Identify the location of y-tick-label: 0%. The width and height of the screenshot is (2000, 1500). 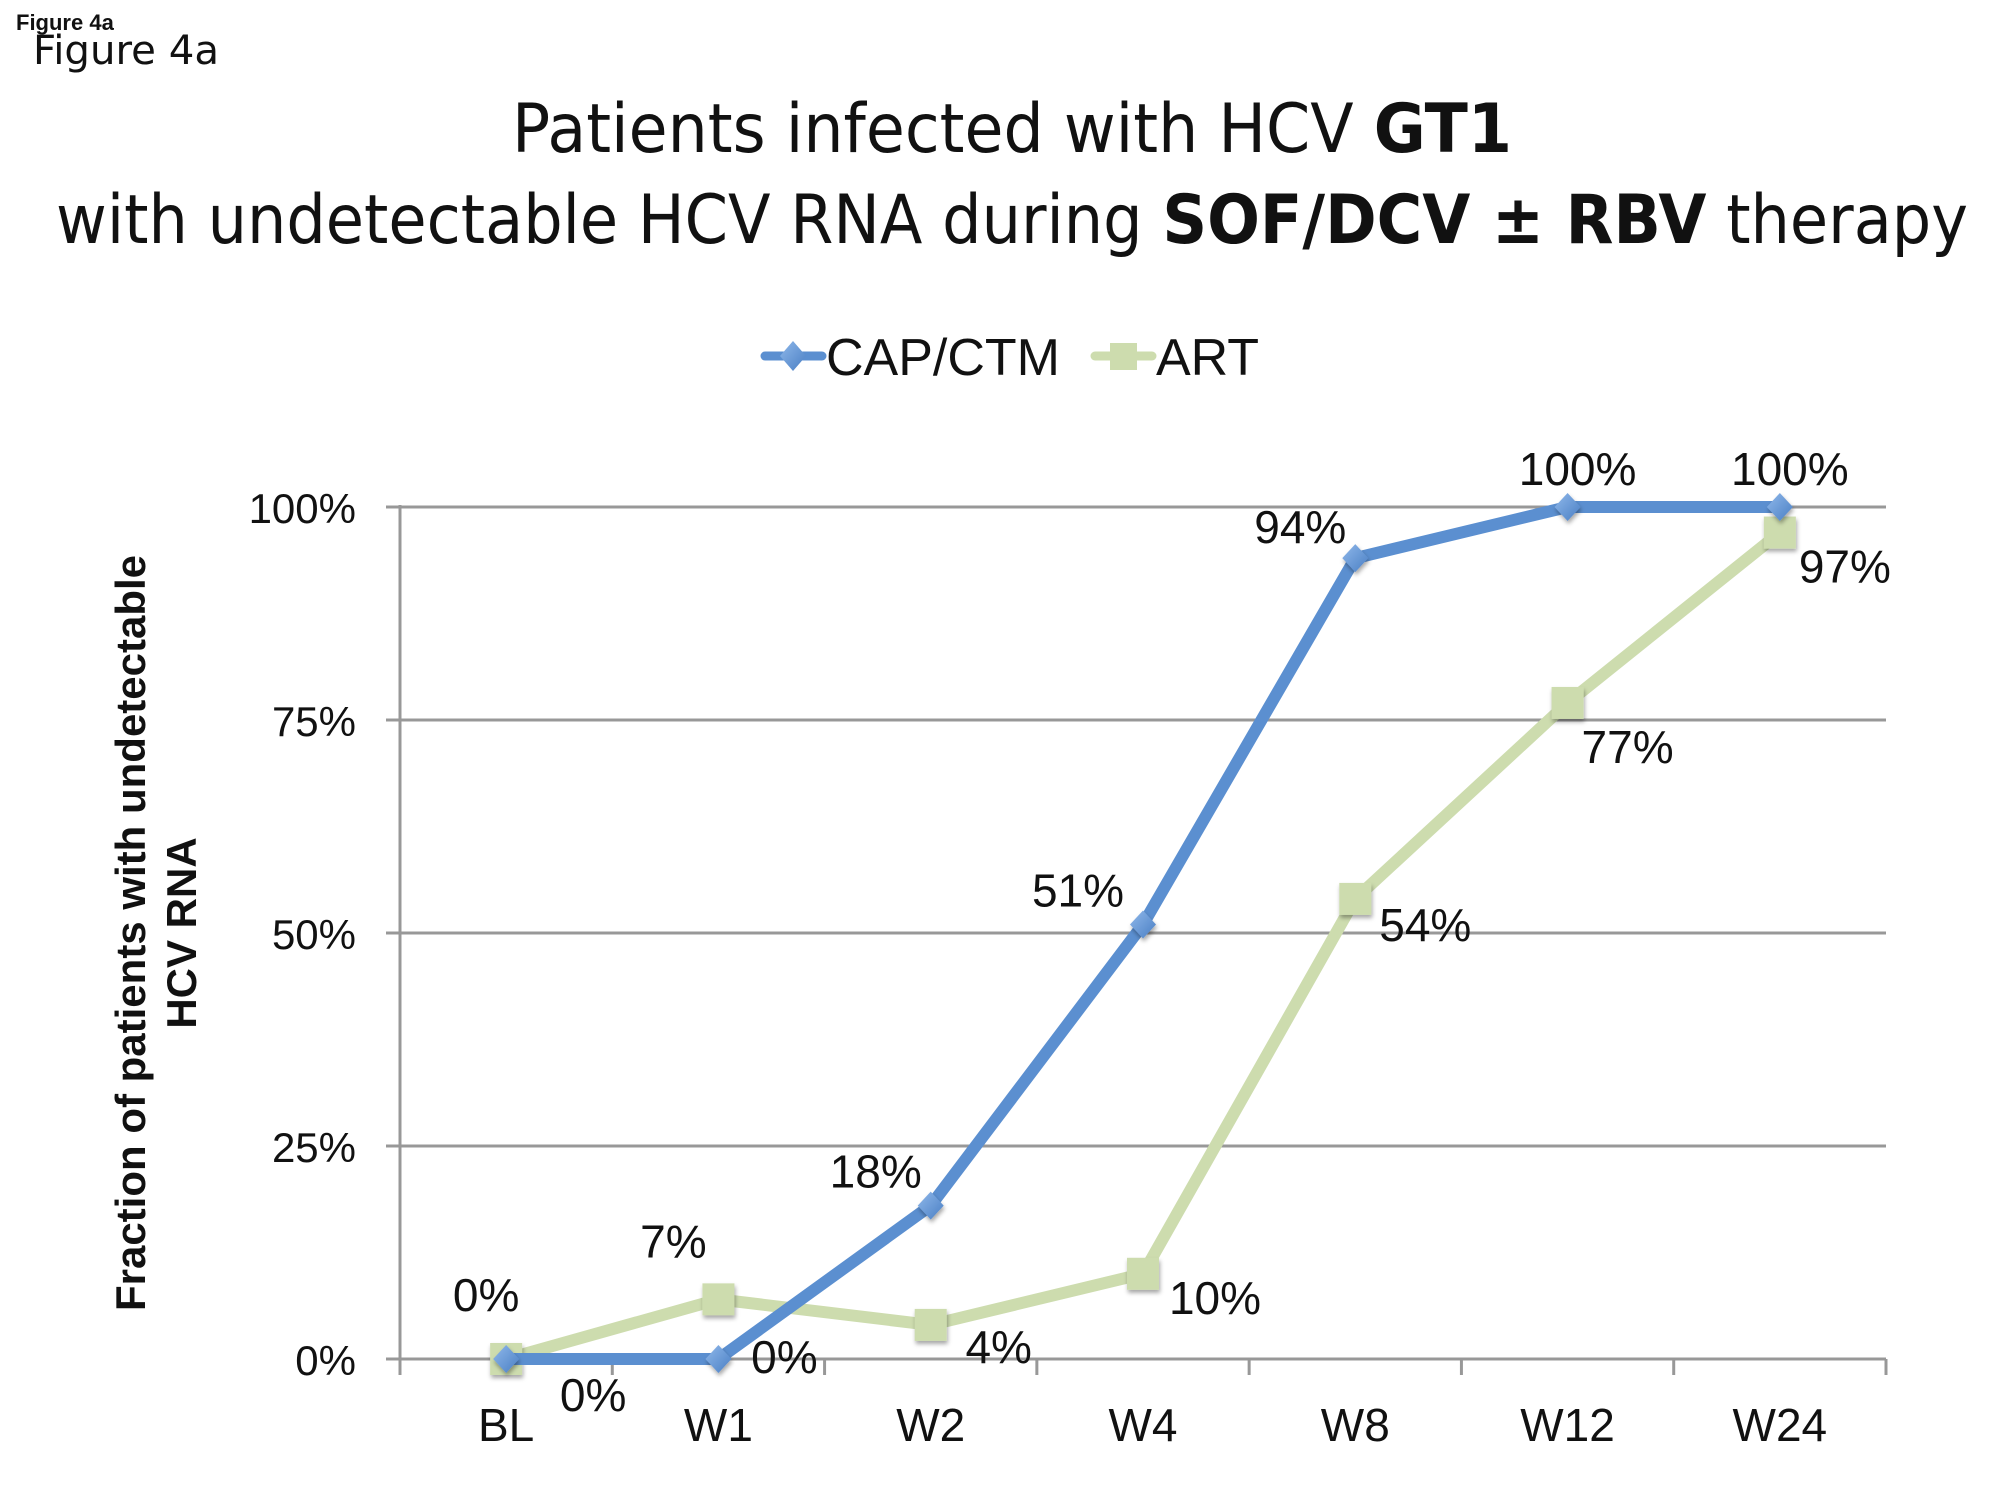
(325, 1360).